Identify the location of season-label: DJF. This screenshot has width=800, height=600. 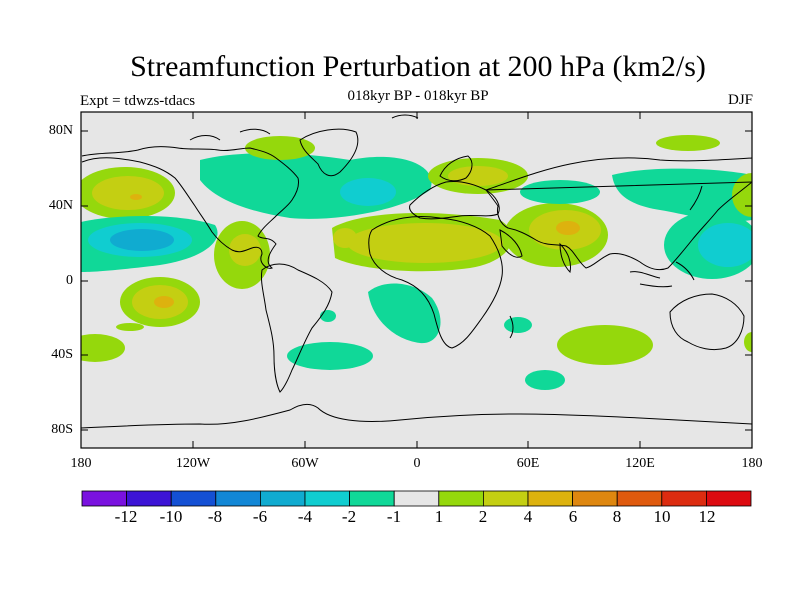
(740, 100).